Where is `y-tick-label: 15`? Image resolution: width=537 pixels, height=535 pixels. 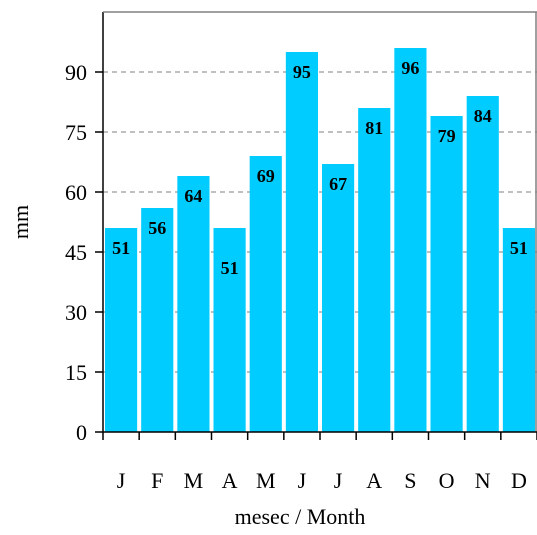 y-tick-label: 15 is located at coordinates (76, 372).